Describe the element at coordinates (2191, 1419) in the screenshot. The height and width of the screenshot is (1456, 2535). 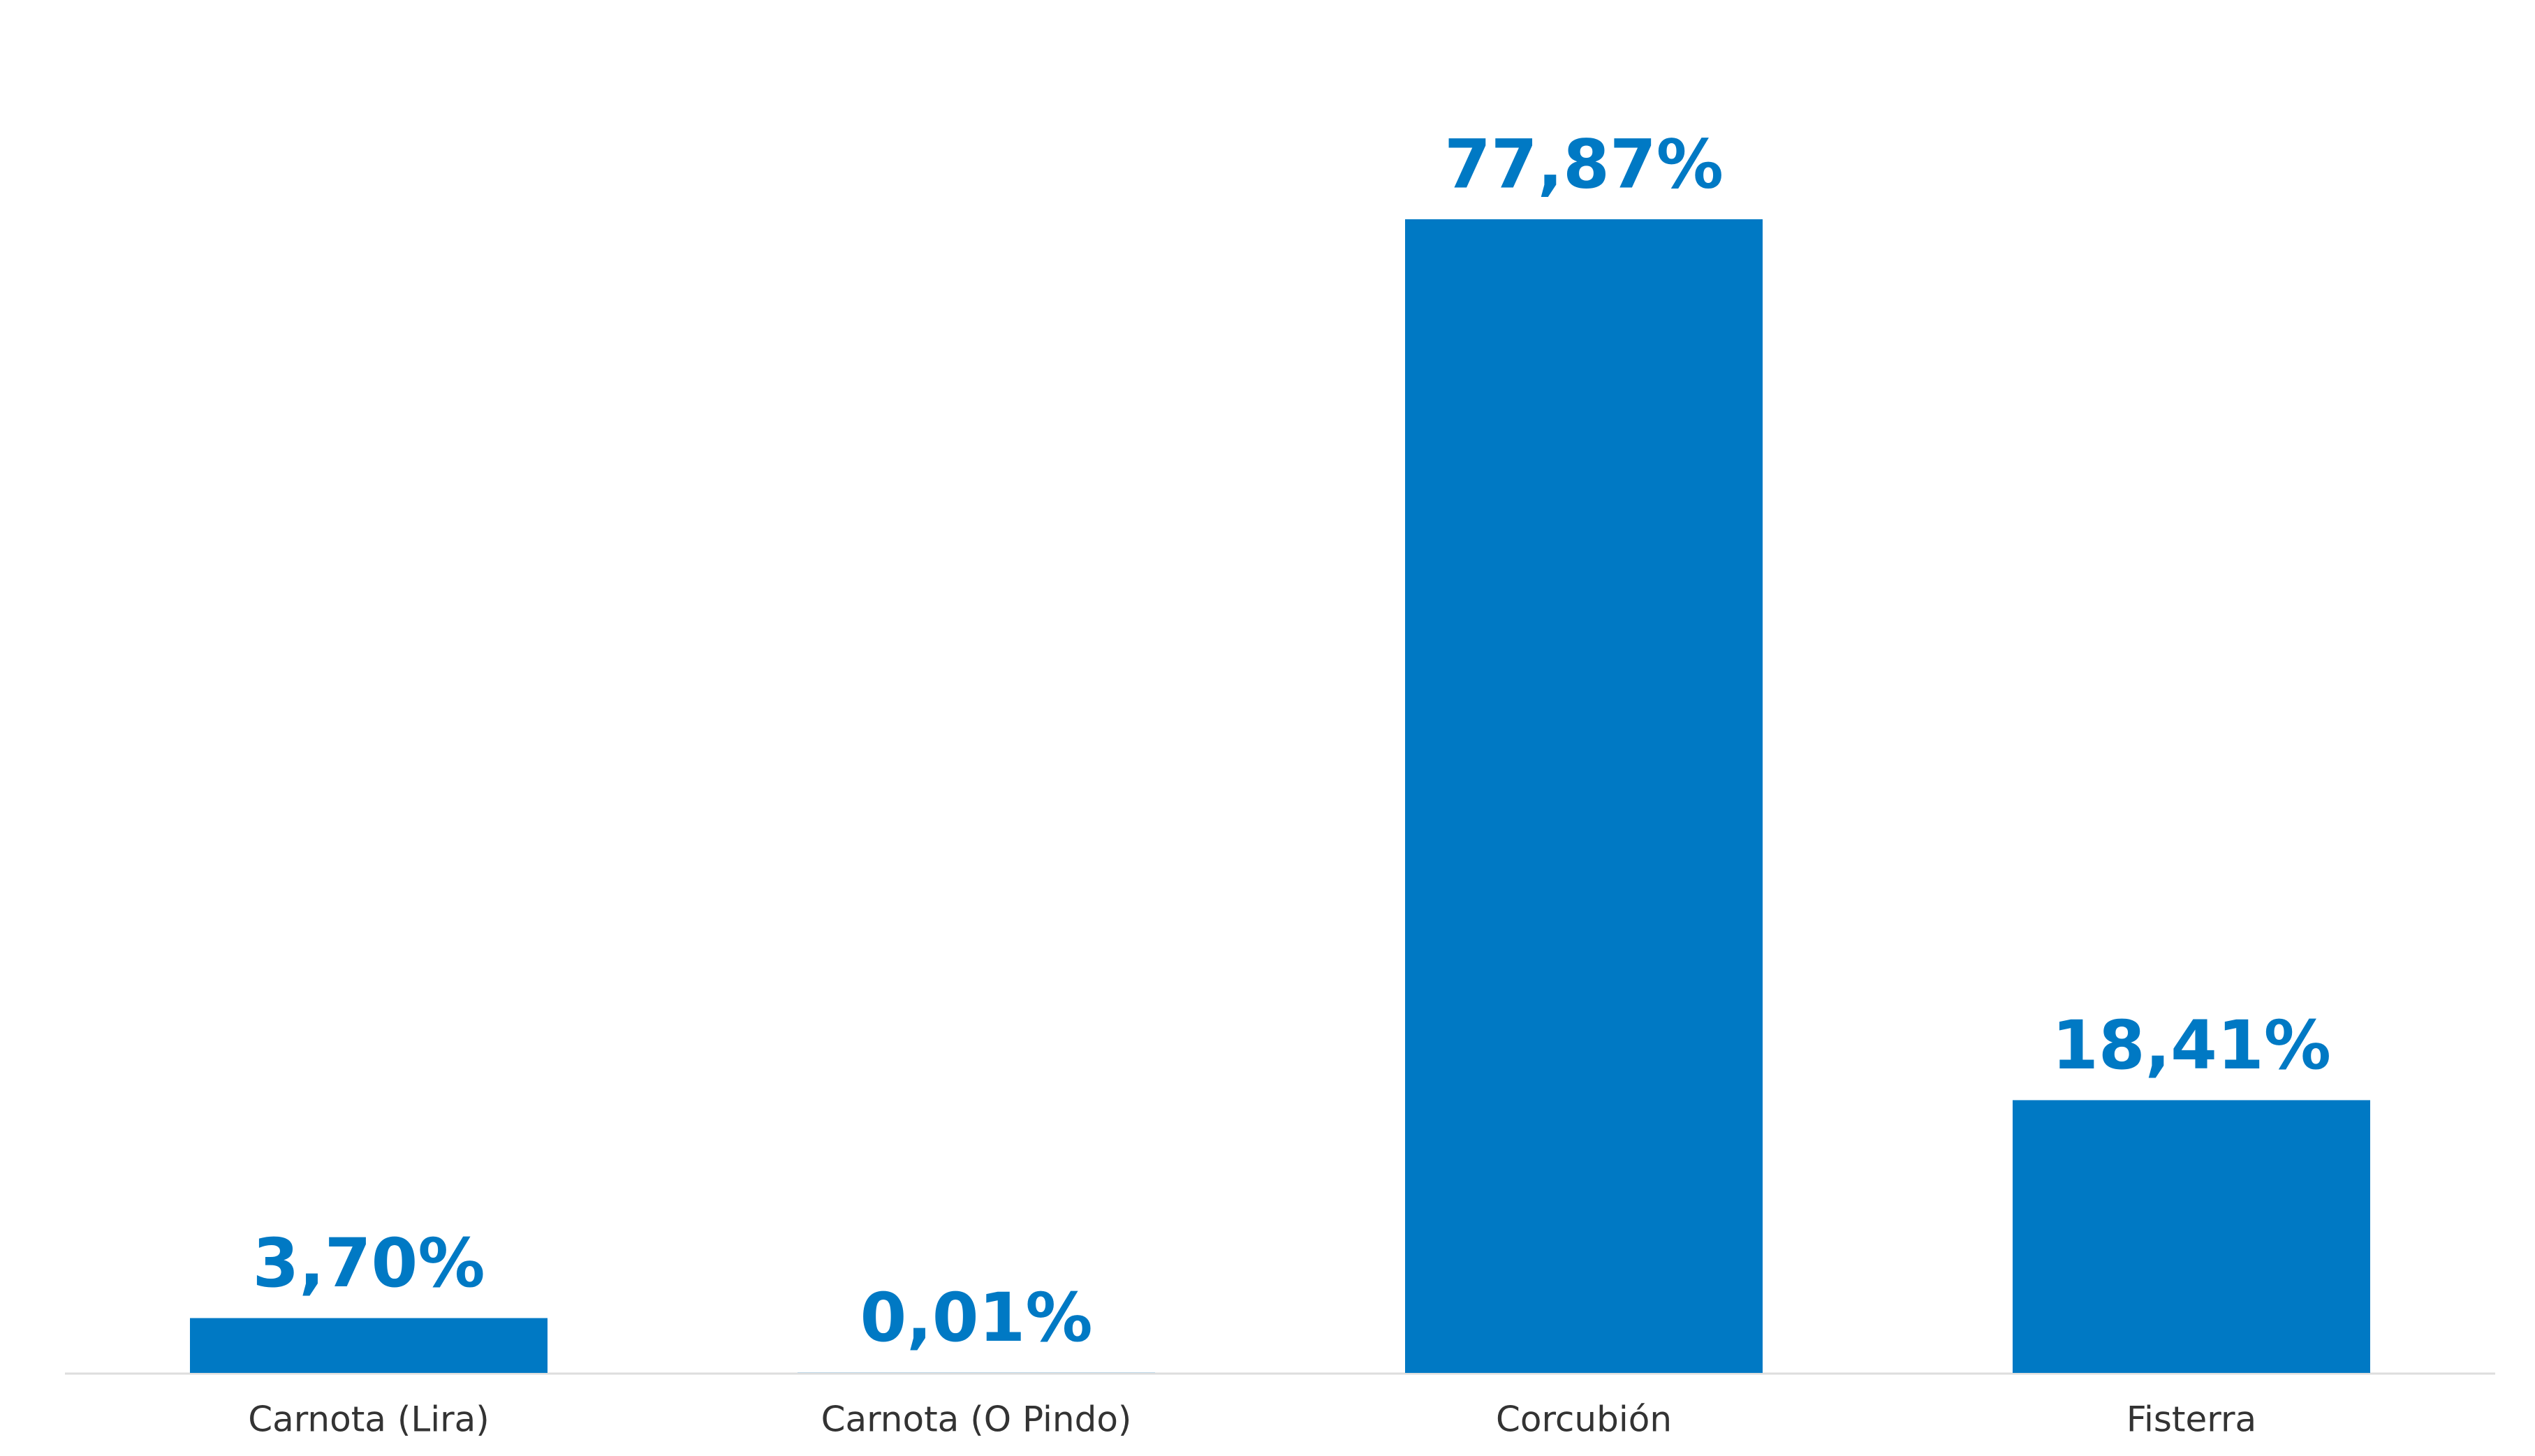
I see `x-tick-label: Fisterra` at that location.